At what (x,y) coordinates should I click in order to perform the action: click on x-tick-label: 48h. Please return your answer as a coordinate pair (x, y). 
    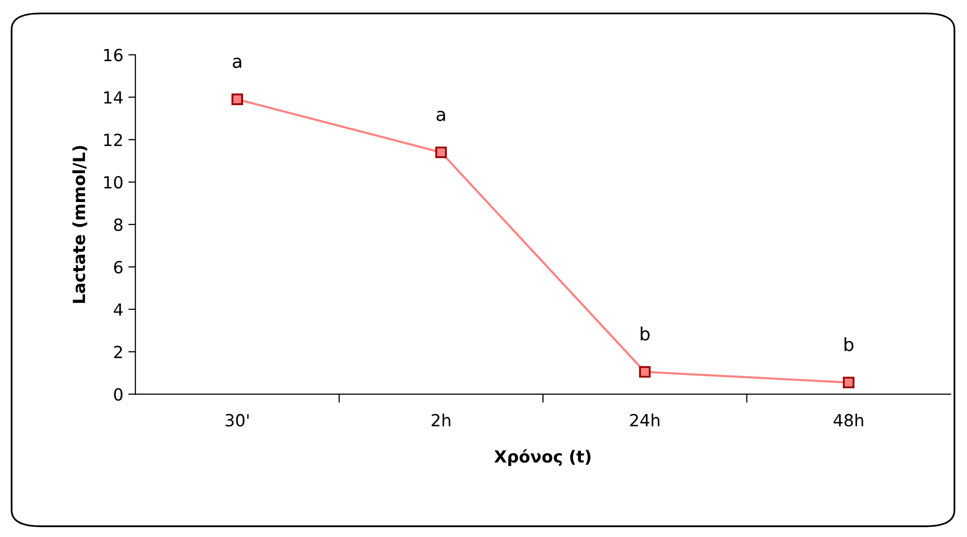
    Looking at the image, I should click on (849, 420).